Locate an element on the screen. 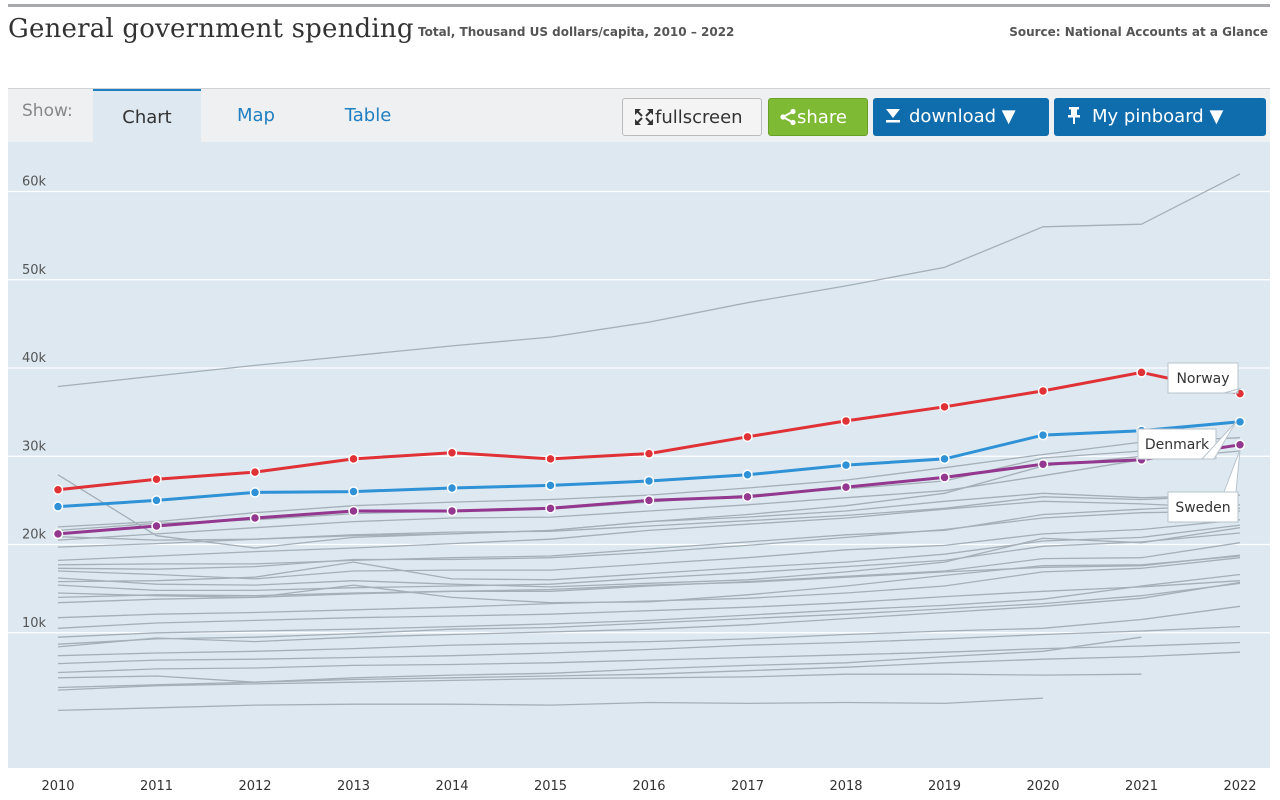 This screenshot has height=800, width=1280. y-tick-label: 20k is located at coordinates (34, 535).